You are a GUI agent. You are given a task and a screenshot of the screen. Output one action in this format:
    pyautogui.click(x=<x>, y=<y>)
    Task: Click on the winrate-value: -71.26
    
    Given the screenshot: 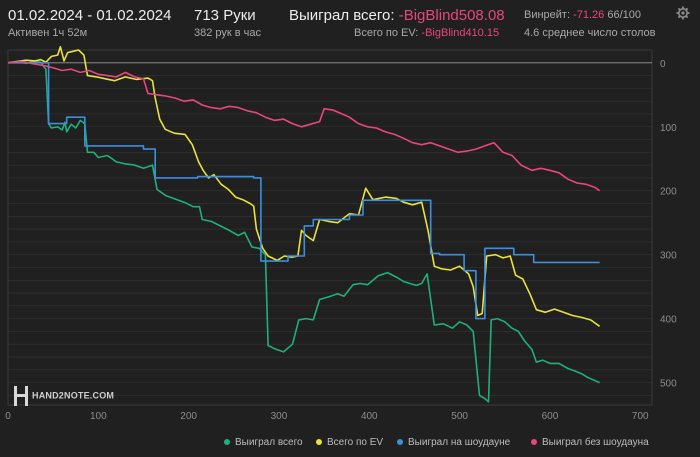 What is the action you would take?
    pyautogui.click(x=589, y=15)
    